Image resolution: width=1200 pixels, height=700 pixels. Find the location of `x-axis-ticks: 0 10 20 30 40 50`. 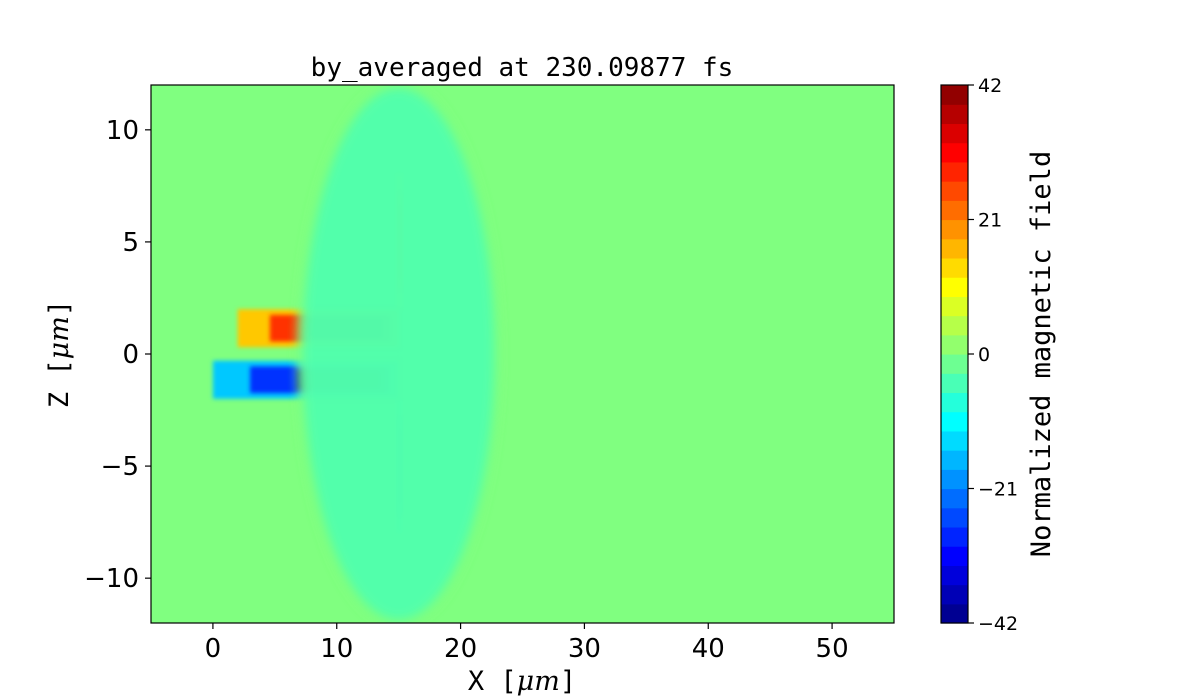

x-axis-ticks: 0 10 20 30 40 50 is located at coordinates (527, 643).